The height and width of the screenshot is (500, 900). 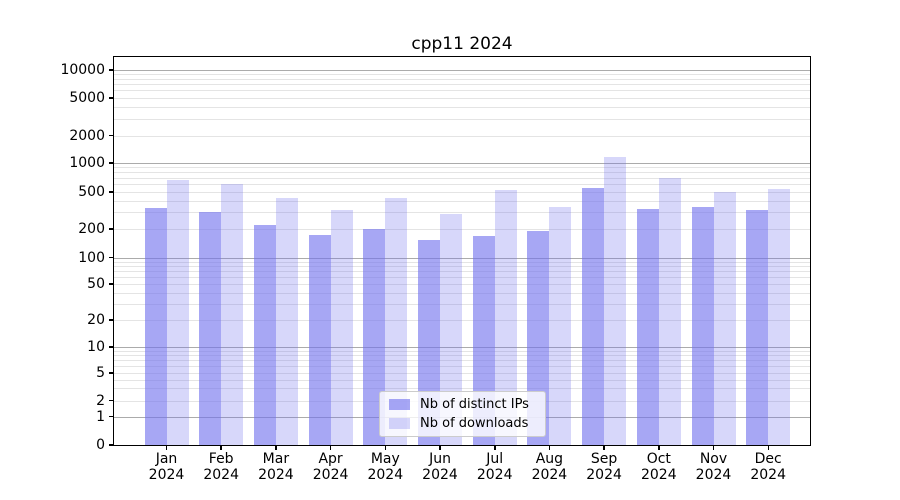 What do you see at coordinates (221, 474) in the screenshot?
I see `x-tick-year-feb: 2024` at bounding box center [221, 474].